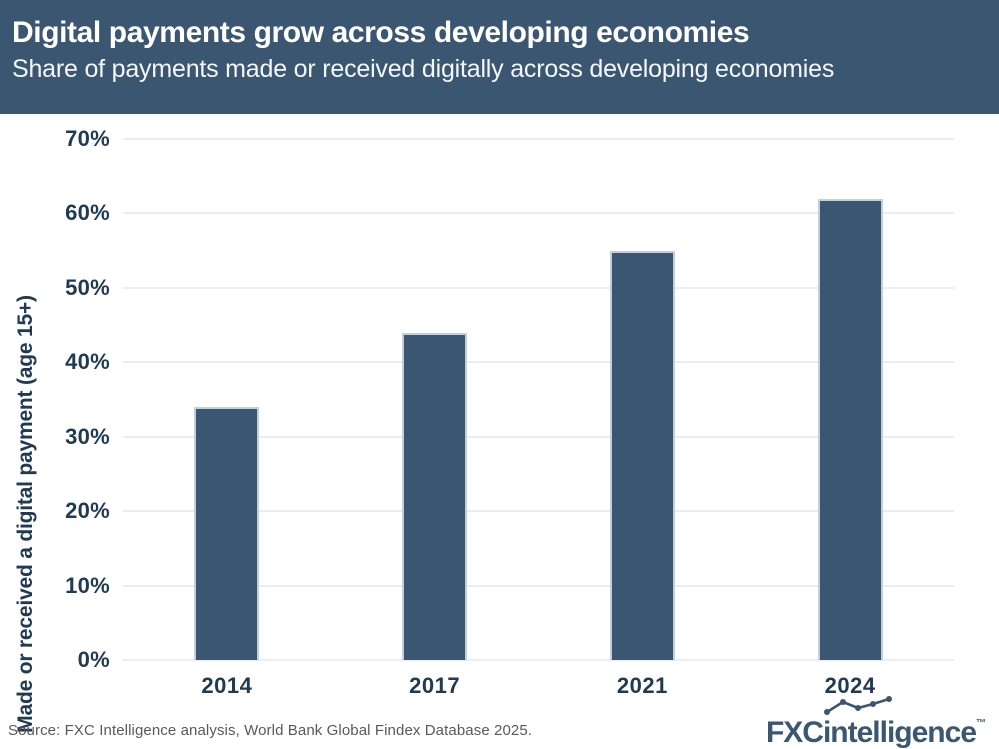 The height and width of the screenshot is (749, 999). I want to click on logo-text-intelligence: intelligence, so click(899, 732).